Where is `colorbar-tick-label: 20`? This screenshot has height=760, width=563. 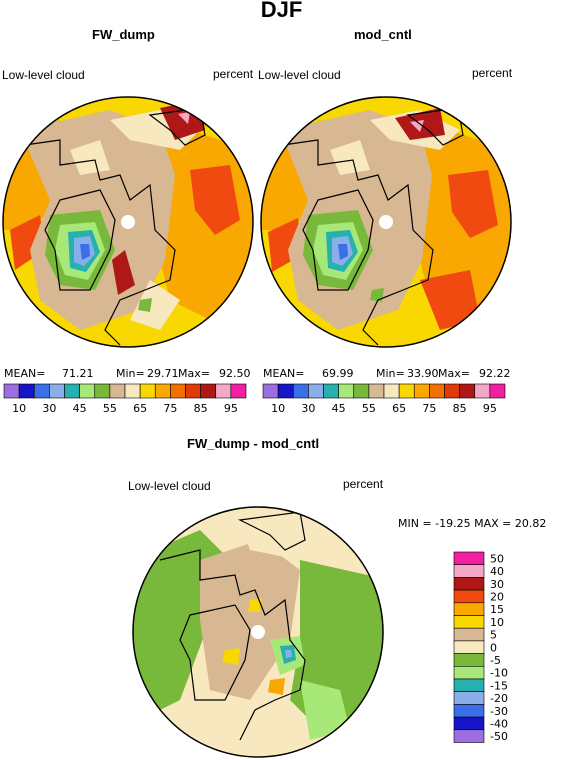 colorbar-tick-label: 20 is located at coordinates (497, 596).